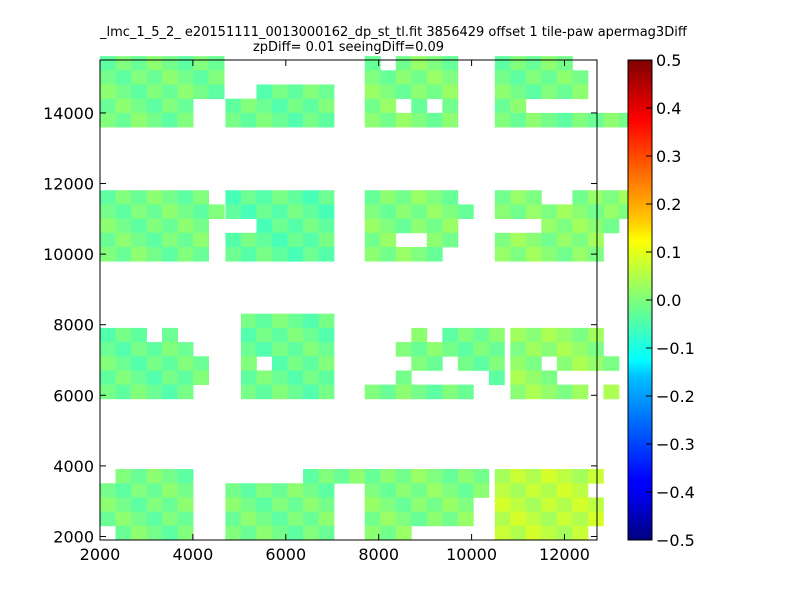 The width and height of the screenshot is (800, 600). What do you see at coordinates (668, 300) in the screenshot?
I see `colorbar-tick-label: 0.0` at bounding box center [668, 300].